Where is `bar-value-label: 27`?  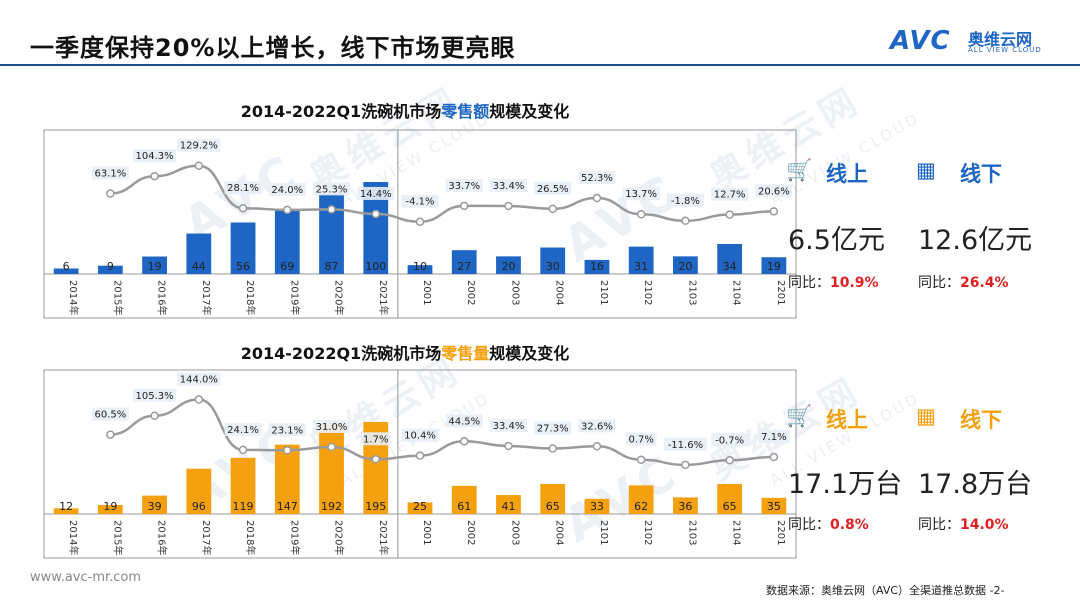
bar-value-label: 27 is located at coordinates (464, 266).